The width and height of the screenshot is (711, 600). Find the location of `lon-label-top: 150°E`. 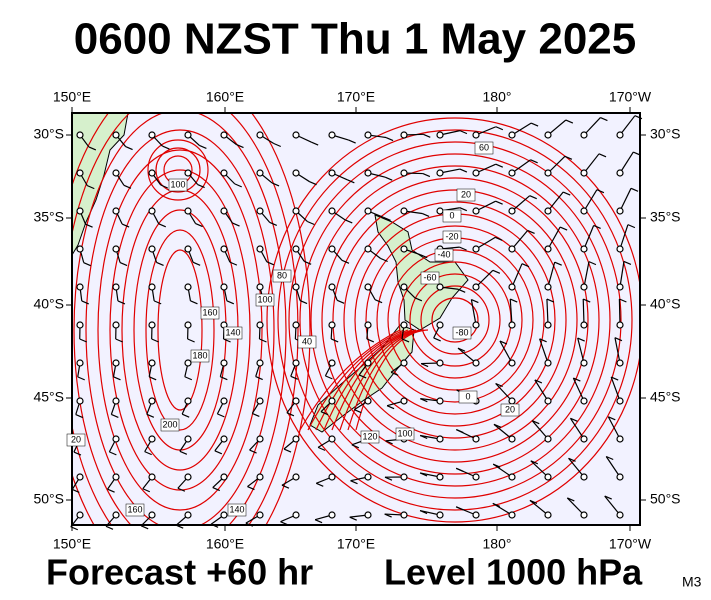

lon-label-top: 150°E is located at coordinates (72, 97).